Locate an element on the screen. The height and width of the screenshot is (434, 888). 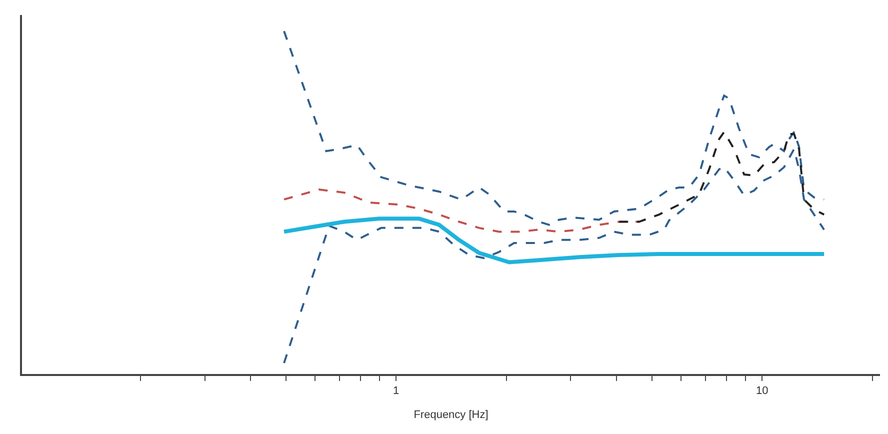
x-axis-title: Frequency [Hz] is located at coordinates (451, 415).